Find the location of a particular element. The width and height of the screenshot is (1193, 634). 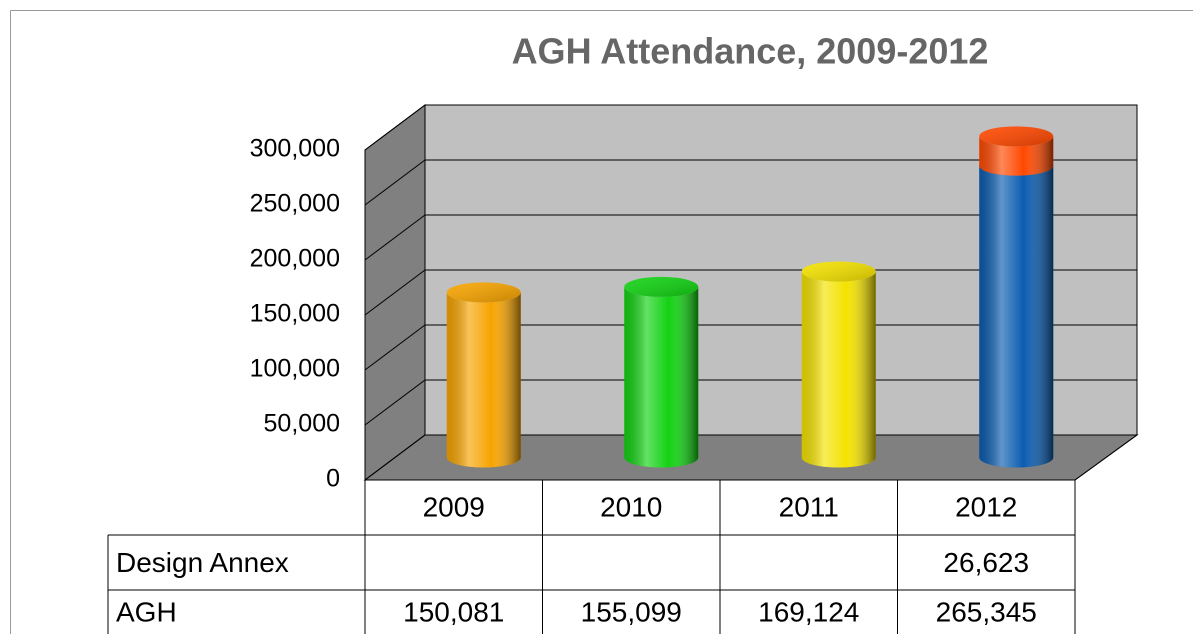

y-tick-label: 300,000 is located at coordinates (295, 149).